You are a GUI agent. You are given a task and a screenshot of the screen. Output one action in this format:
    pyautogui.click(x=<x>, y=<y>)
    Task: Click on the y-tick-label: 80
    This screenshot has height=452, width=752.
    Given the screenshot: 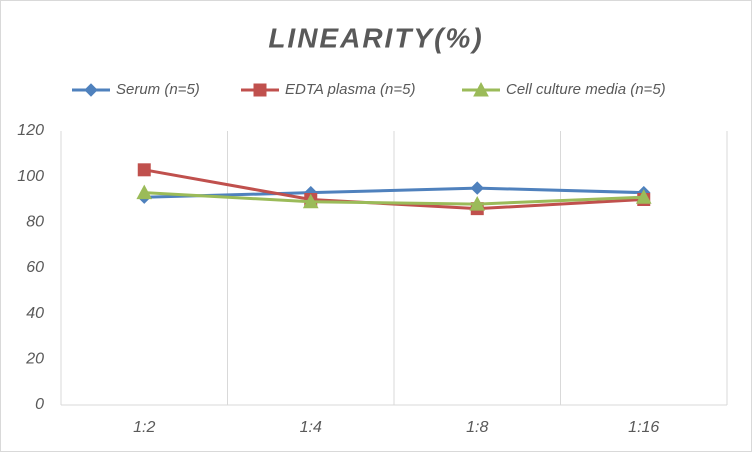 What is the action you would take?
    pyautogui.click(x=35, y=222)
    